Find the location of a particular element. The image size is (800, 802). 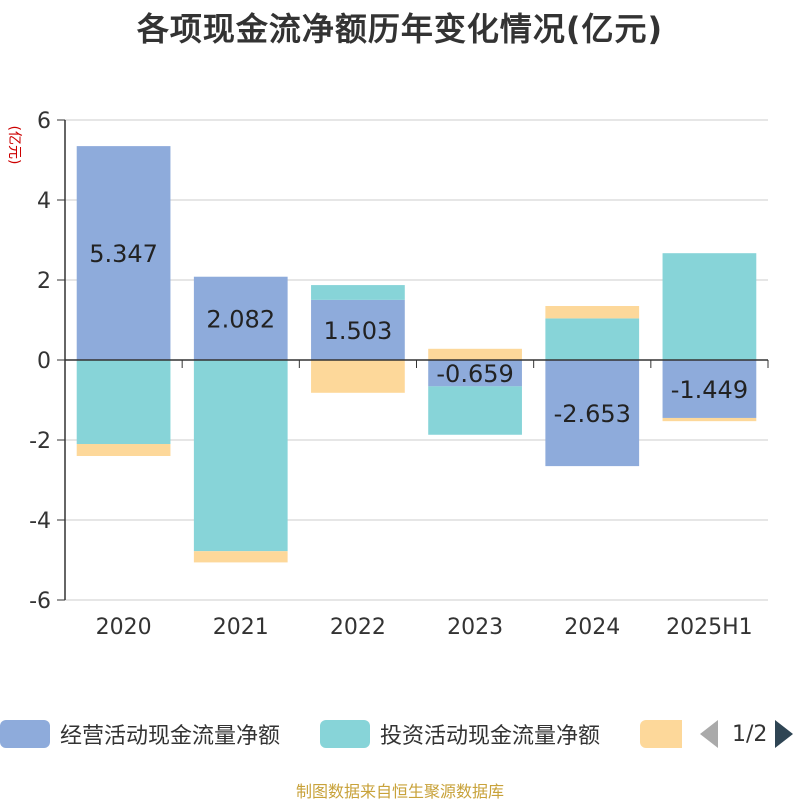

legend: 经营活动现金流量净额 投资活动现金流量净额 is located at coordinates (400, 736).